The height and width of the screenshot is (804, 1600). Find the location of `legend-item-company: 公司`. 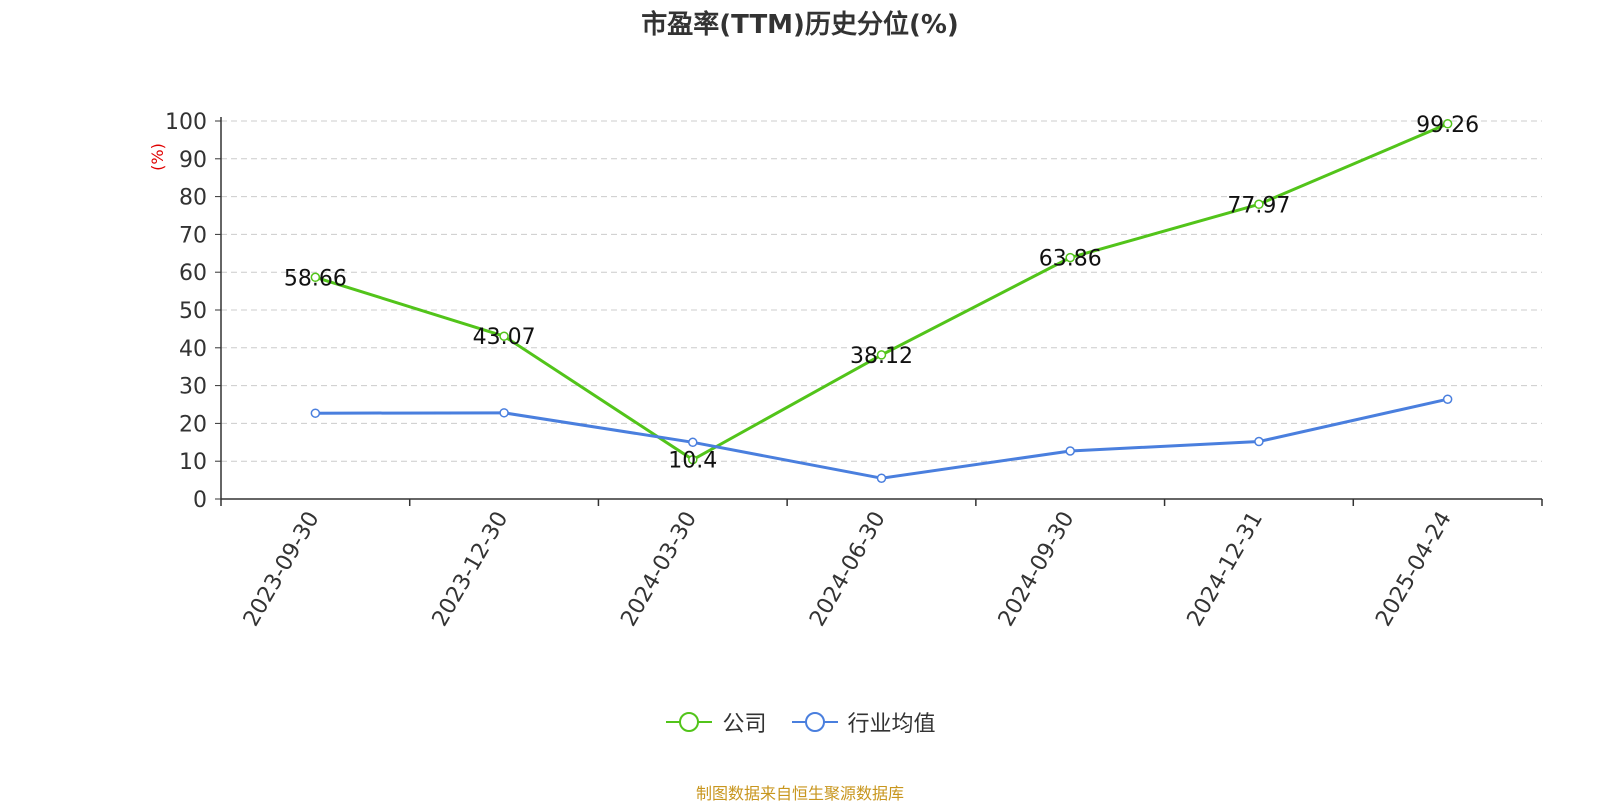

legend-item-company: 公司 is located at coordinates (715, 722).